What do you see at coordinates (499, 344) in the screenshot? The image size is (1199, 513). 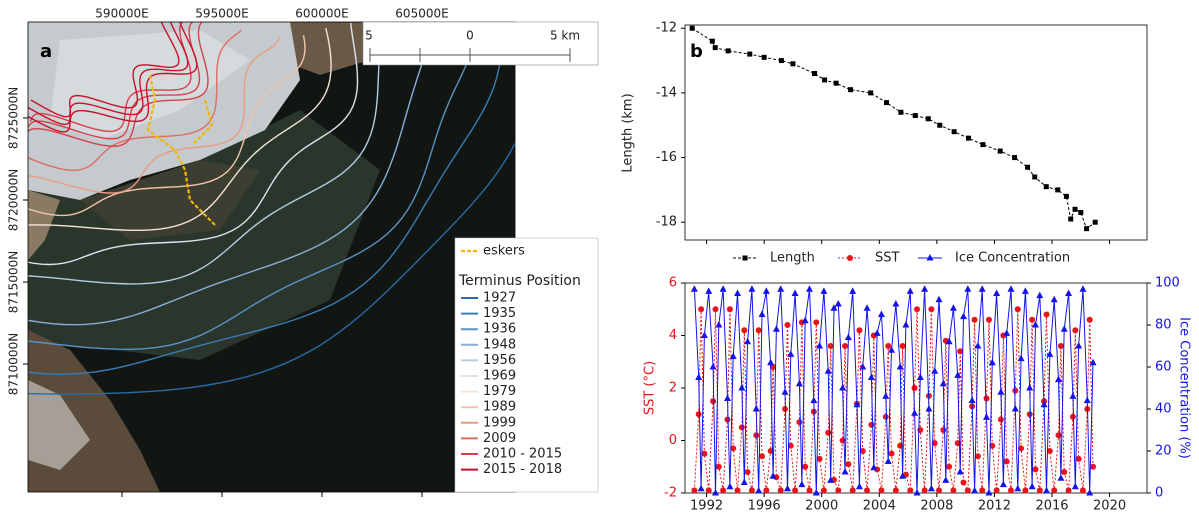 I see `legend-label: 1948` at bounding box center [499, 344].